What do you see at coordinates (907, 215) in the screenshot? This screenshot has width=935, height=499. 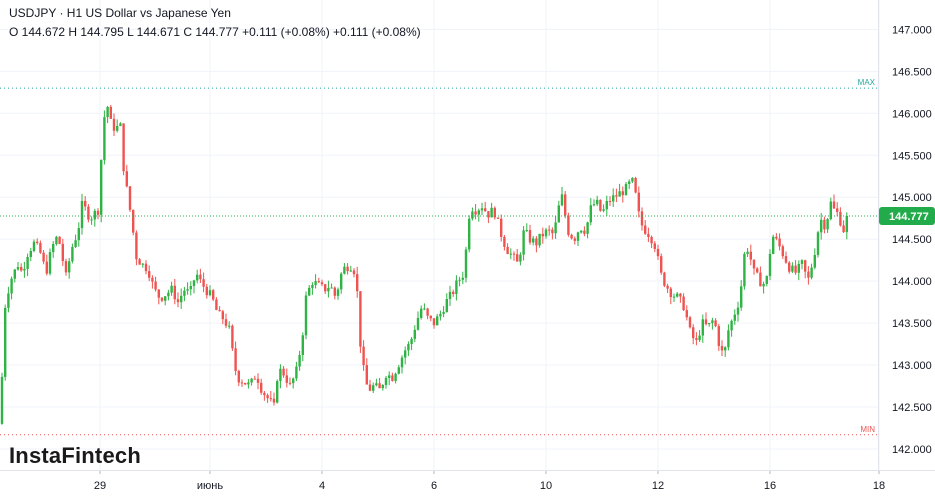 I see `last-price-tag` at bounding box center [907, 215].